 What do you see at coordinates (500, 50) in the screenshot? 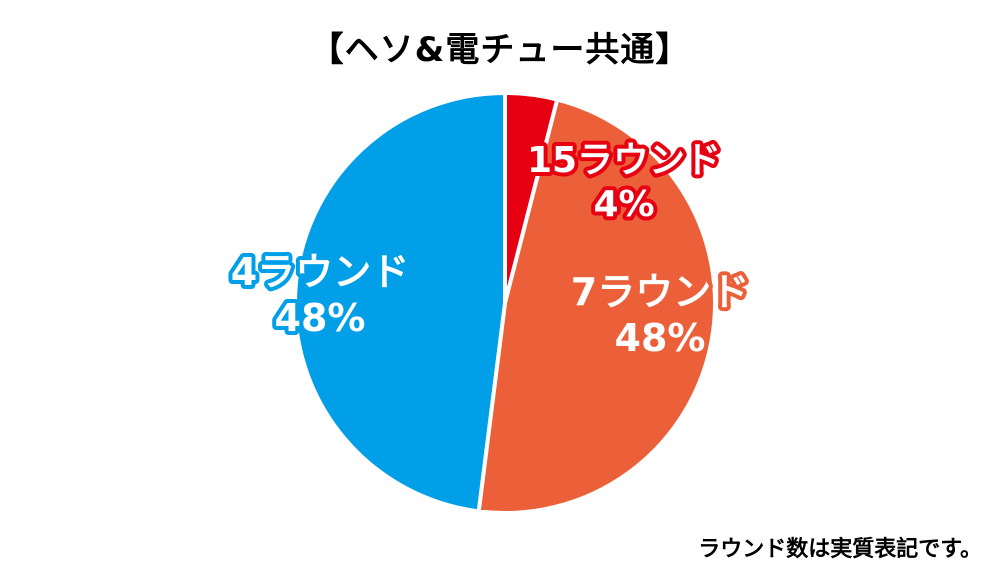
I see `chart-title: 【ヘソ&電チュー共通】` at bounding box center [500, 50].